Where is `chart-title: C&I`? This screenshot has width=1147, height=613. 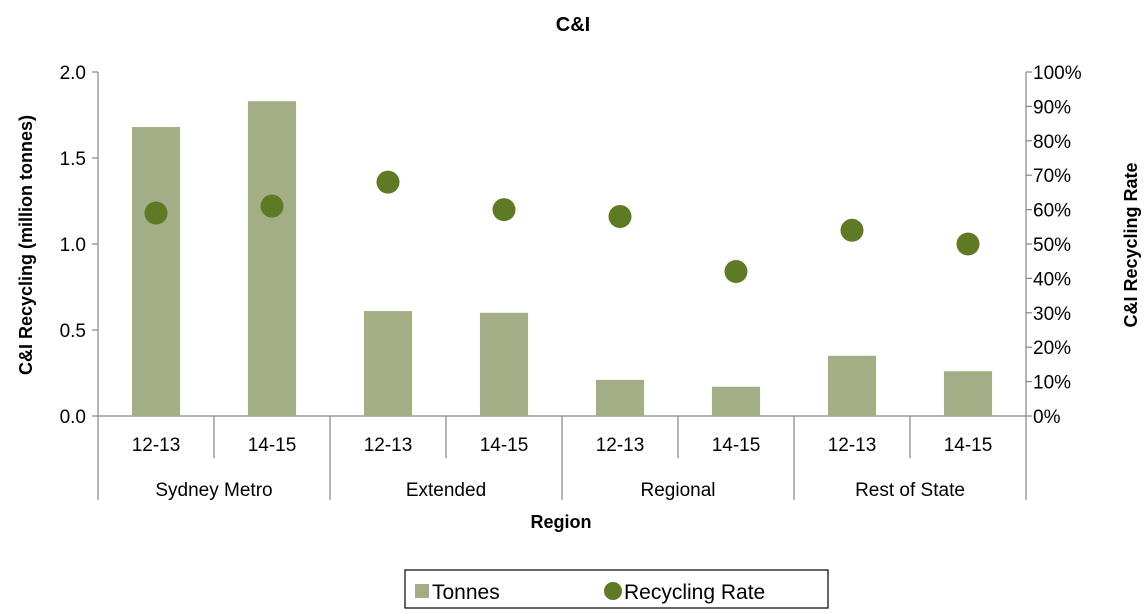
chart-title: C&I is located at coordinates (573, 25).